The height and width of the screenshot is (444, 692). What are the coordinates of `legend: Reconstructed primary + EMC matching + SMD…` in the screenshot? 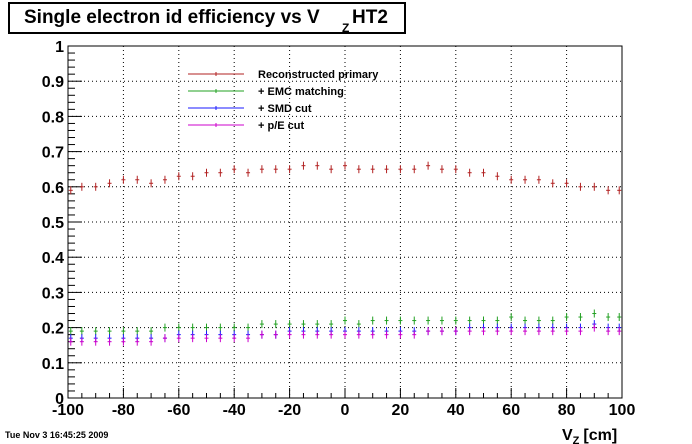 It's located at (283, 100).